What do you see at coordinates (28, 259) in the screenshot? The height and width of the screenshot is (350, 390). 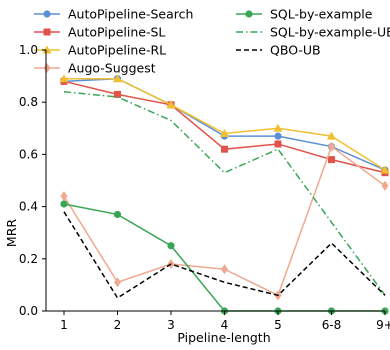 I see `y-tick-label: 0.2` at bounding box center [28, 259].